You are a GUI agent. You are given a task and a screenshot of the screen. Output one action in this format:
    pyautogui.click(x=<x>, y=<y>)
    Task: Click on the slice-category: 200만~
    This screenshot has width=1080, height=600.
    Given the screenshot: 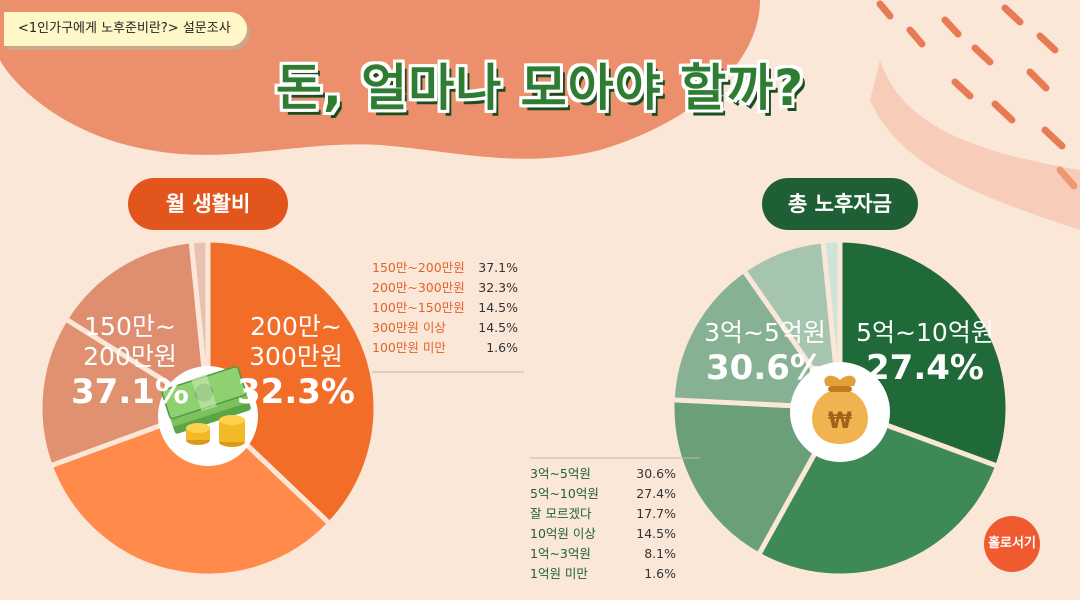 What is the action you would take?
    pyautogui.click(x=296, y=326)
    